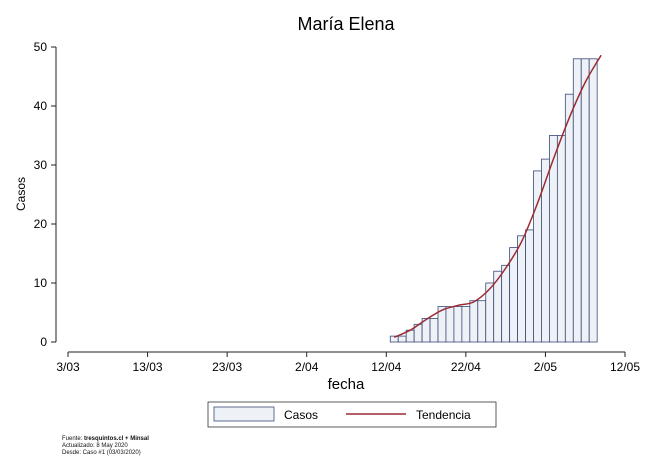 The width and height of the screenshot is (646, 470). I want to click on x-tick-label: 23/03, so click(227, 367).